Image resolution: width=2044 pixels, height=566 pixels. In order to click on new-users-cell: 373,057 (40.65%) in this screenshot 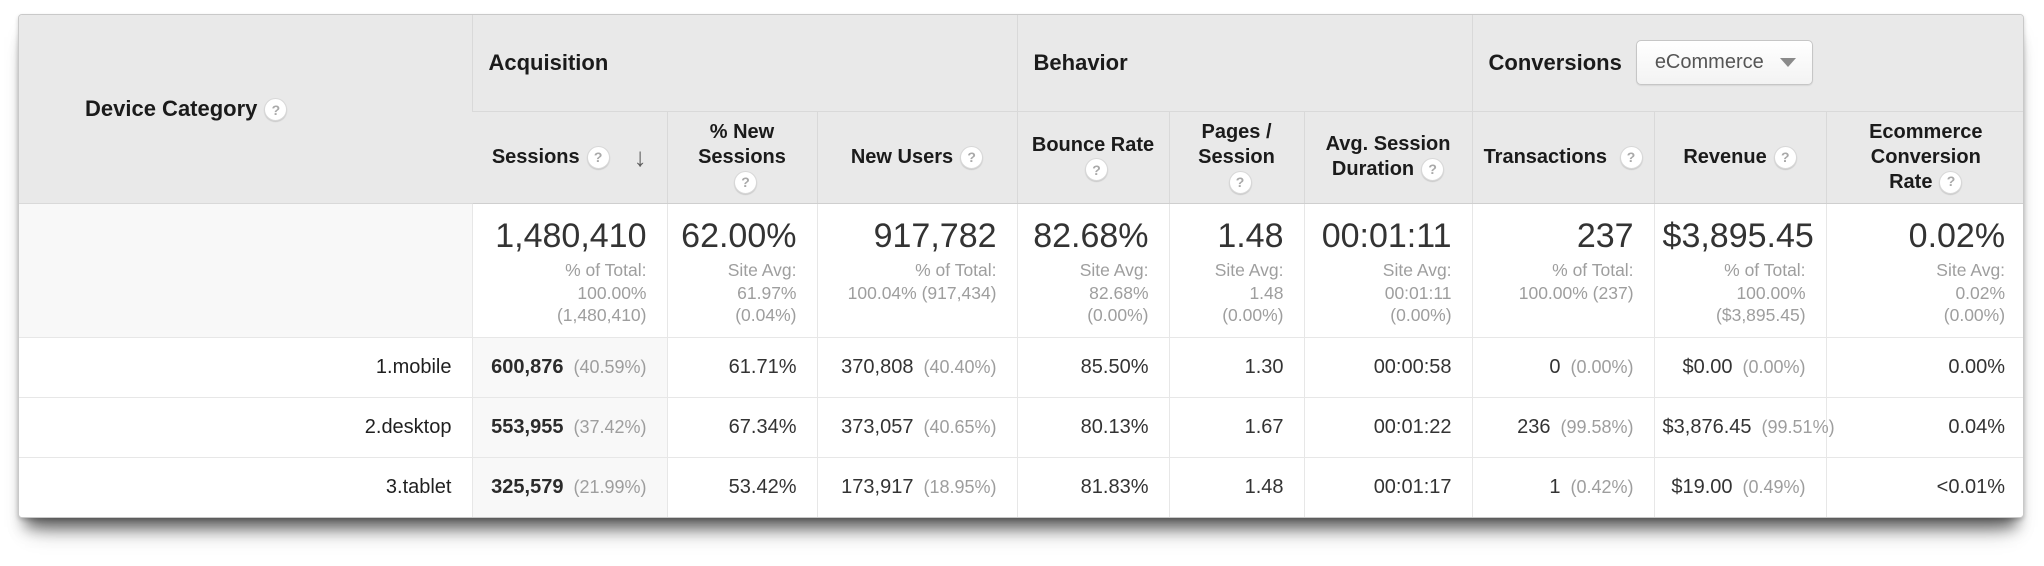, I will do `click(917, 427)`.